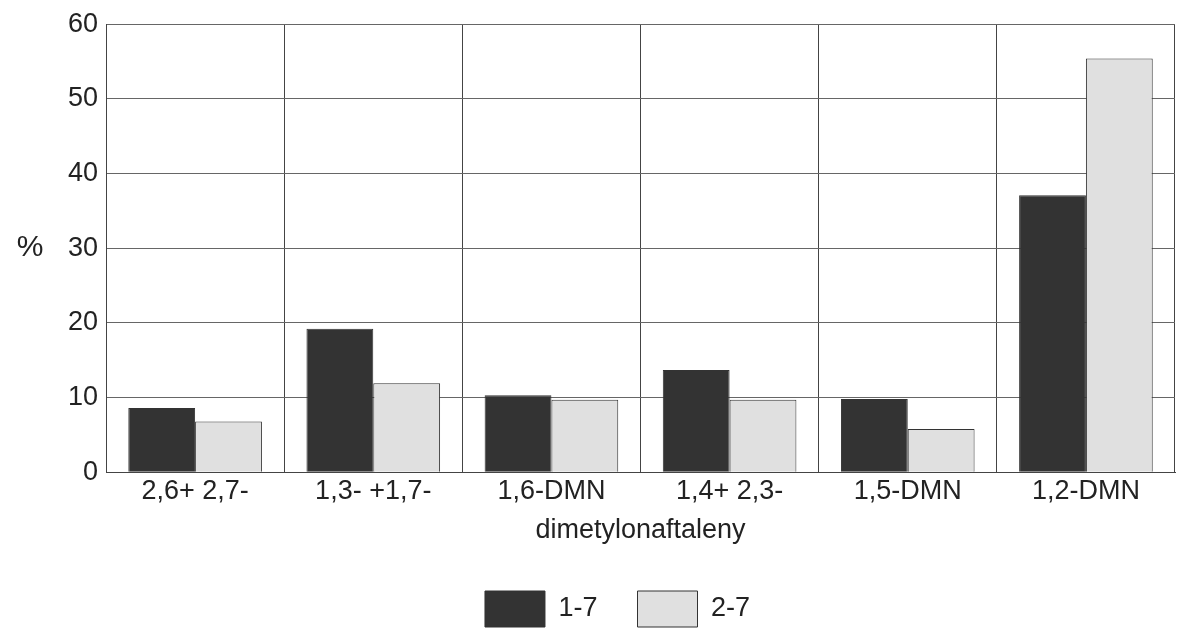 This screenshot has width=1185, height=637. I want to click on y-tick-label: 20, so click(83, 321).